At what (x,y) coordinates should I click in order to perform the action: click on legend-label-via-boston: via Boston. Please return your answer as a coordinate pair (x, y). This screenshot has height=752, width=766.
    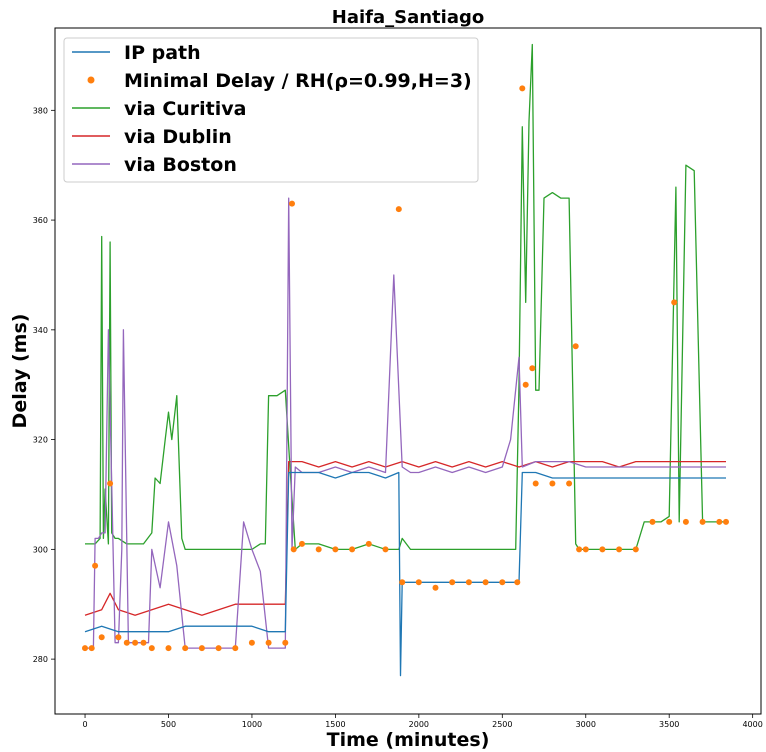
    Looking at the image, I should click on (180, 165).